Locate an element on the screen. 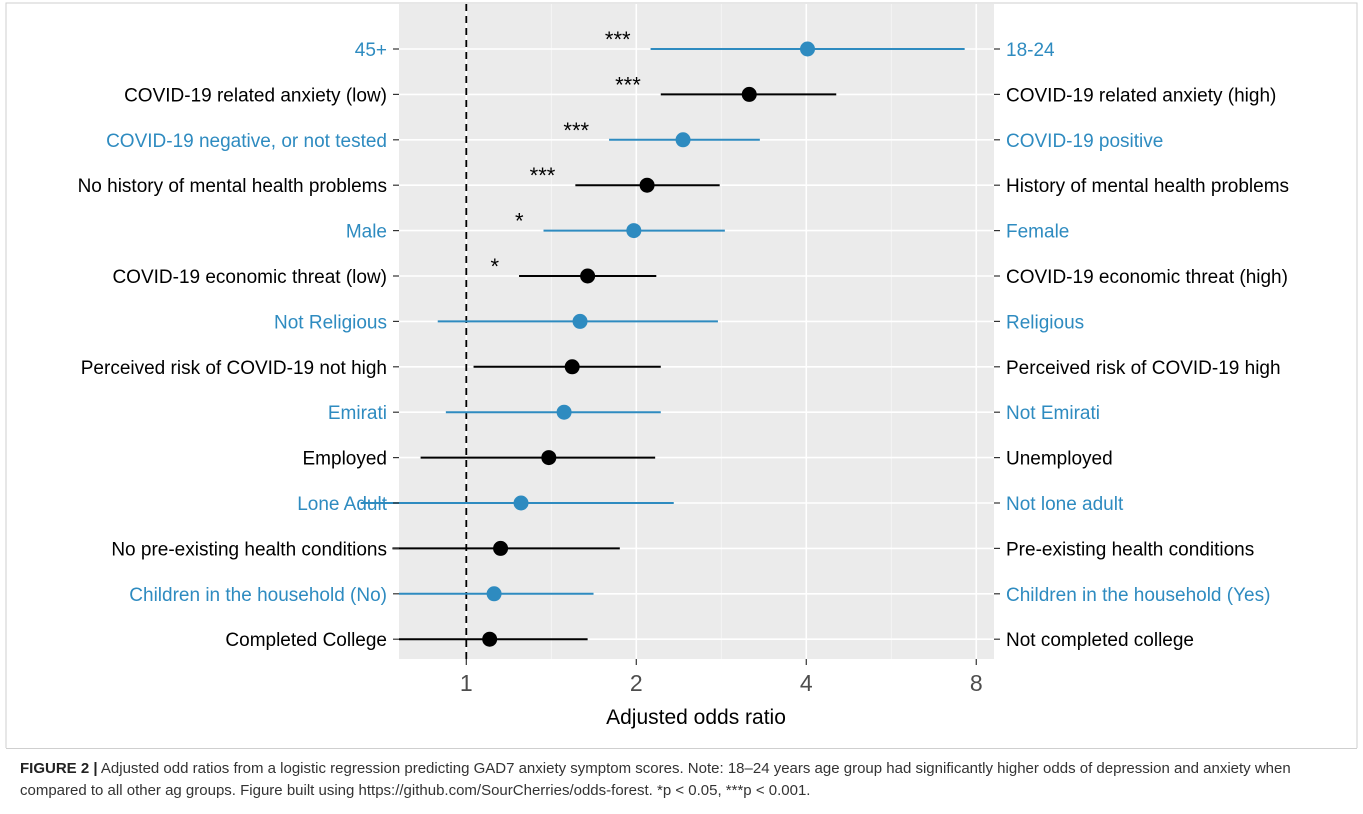  y-left-label: Employed is located at coordinates (345, 459).